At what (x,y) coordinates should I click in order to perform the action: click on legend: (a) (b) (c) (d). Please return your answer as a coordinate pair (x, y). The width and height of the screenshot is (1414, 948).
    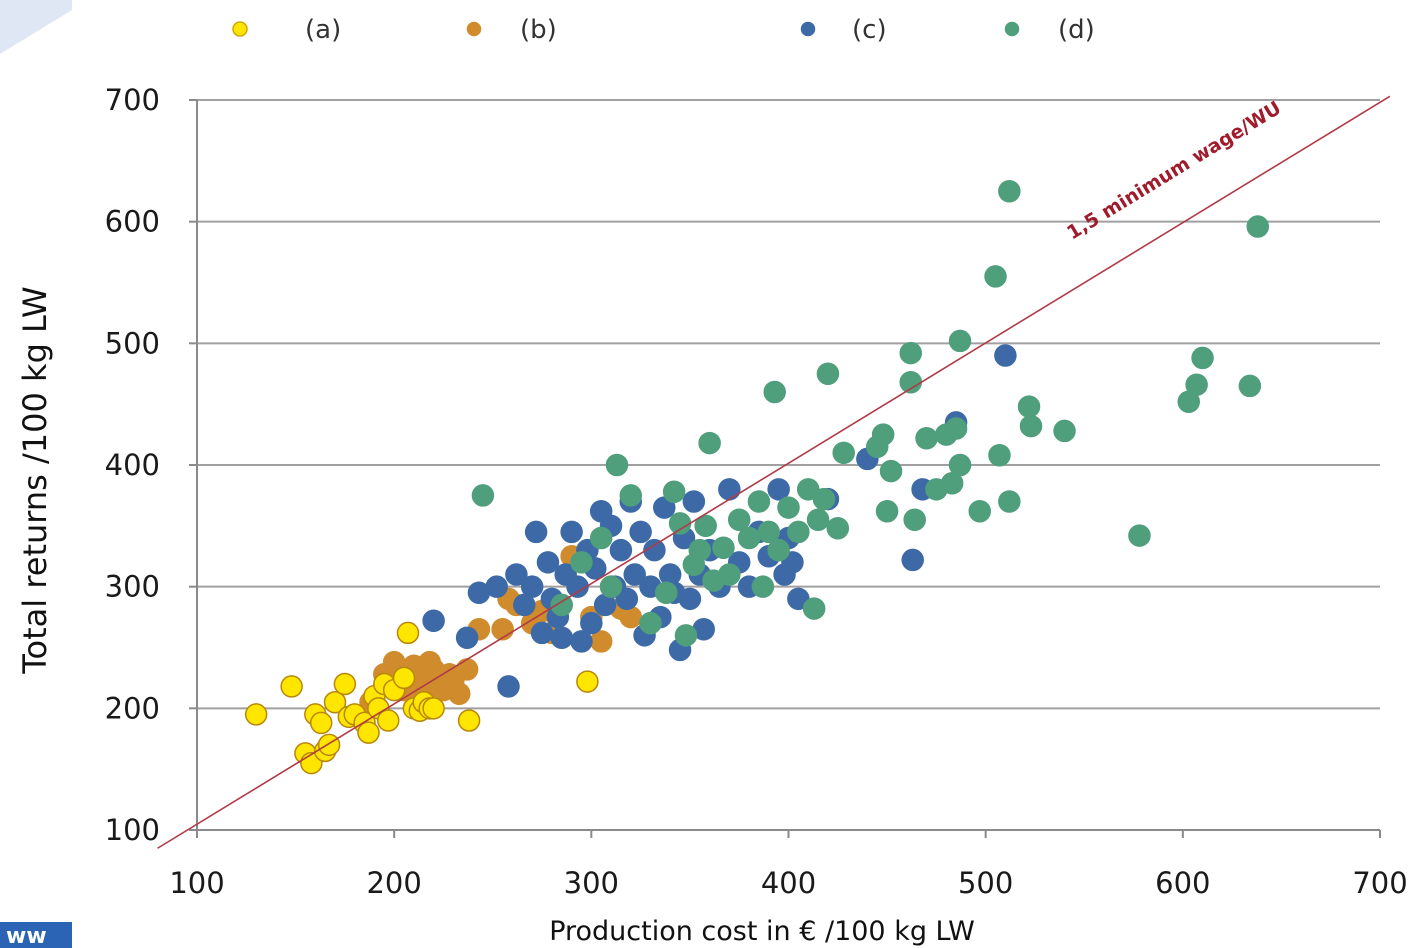
    Looking at the image, I should click on (663, 30).